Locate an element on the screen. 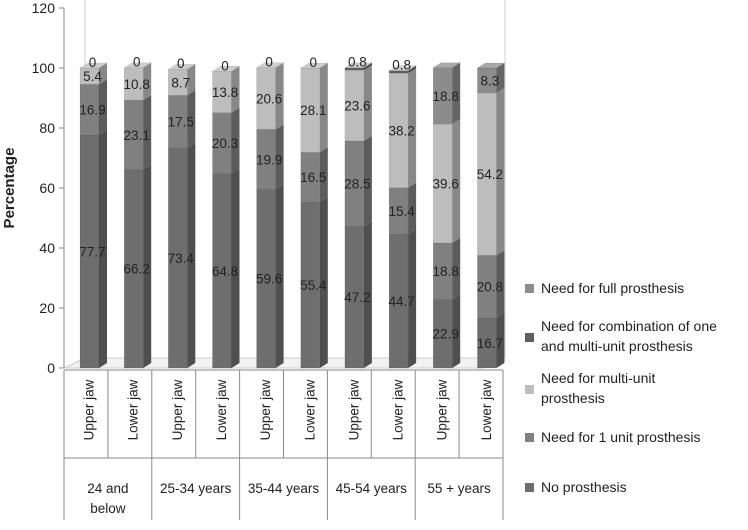 The height and width of the screenshot is (530, 748). group-label: 35-44 years is located at coordinates (284, 488).